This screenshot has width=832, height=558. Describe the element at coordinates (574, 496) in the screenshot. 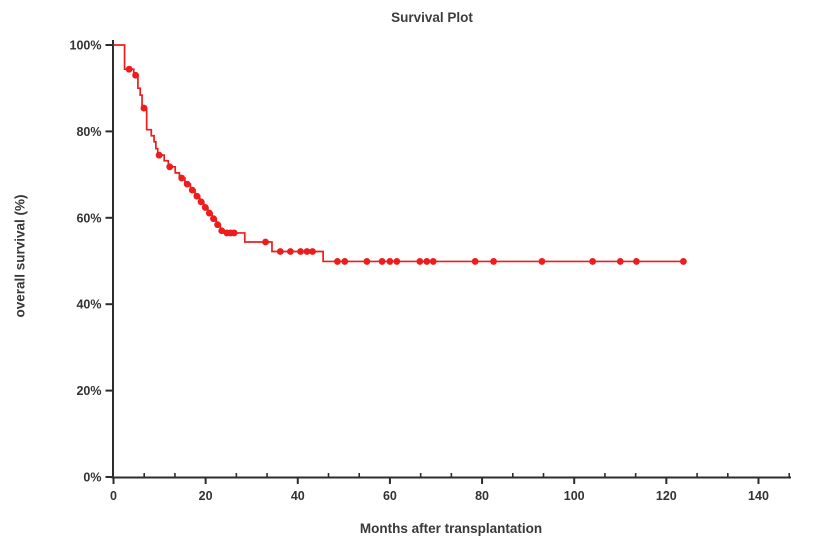

I see `x-tick-label: 100` at that location.